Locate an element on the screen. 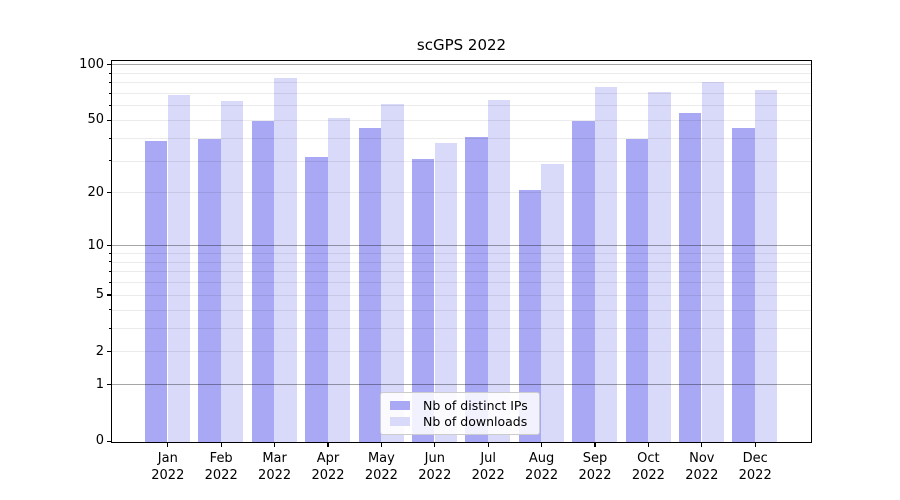 The width and height of the screenshot is (900, 500). x-tick-label-feb: Feb 2022 is located at coordinates (221, 467).